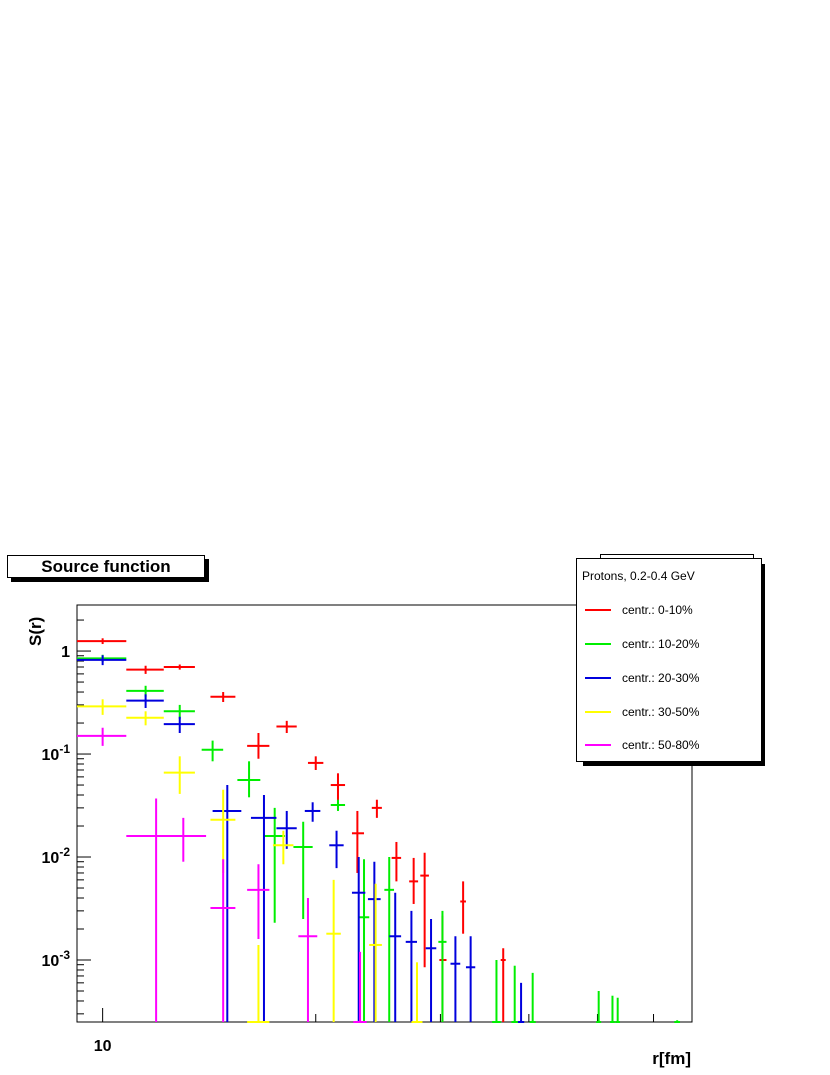 This screenshot has width=830, height=1075. I want to click on legend-label-1: centr.: 10-20%, so click(661, 644).